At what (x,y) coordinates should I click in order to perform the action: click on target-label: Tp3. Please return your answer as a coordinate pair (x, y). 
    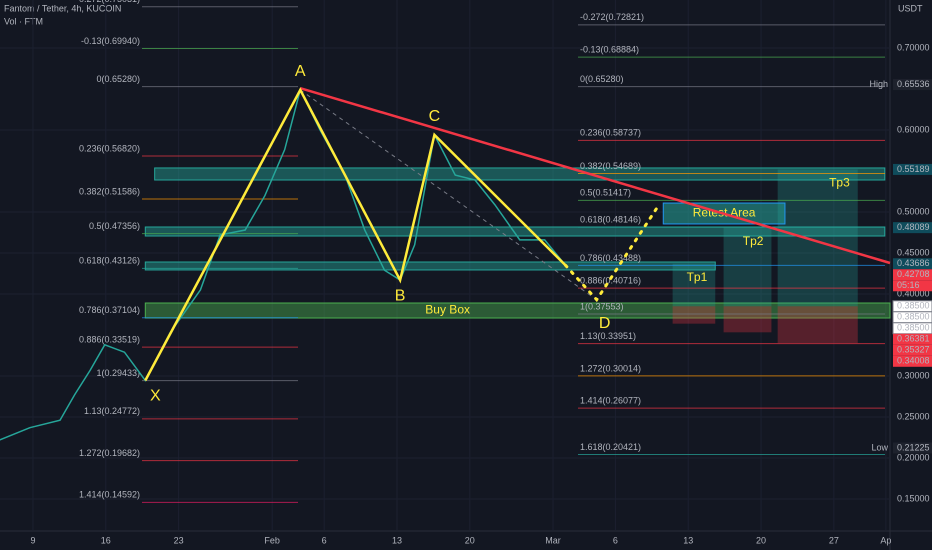
    Looking at the image, I should click on (839, 183).